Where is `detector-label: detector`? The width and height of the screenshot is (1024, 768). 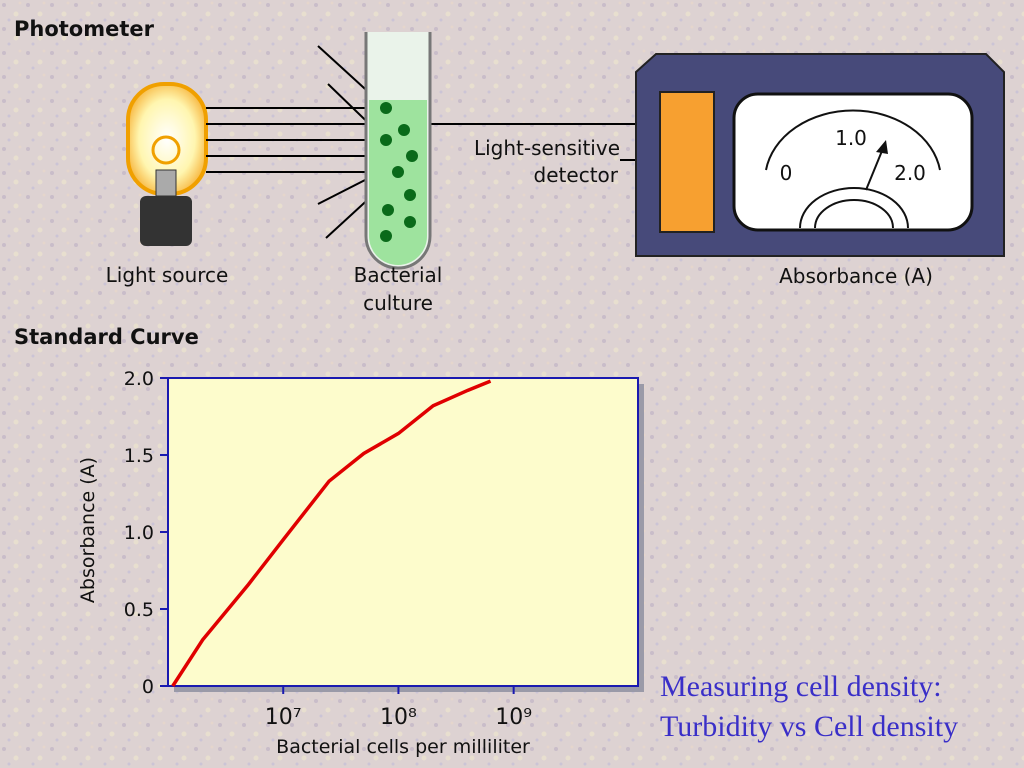
detector-label: detector is located at coordinates (576, 175).